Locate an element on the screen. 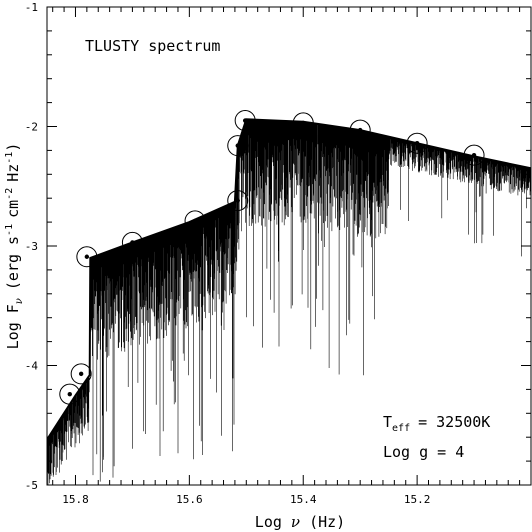 This screenshot has width=532, height=532. x-tick-label: 15.8 is located at coordinates (75, 499).